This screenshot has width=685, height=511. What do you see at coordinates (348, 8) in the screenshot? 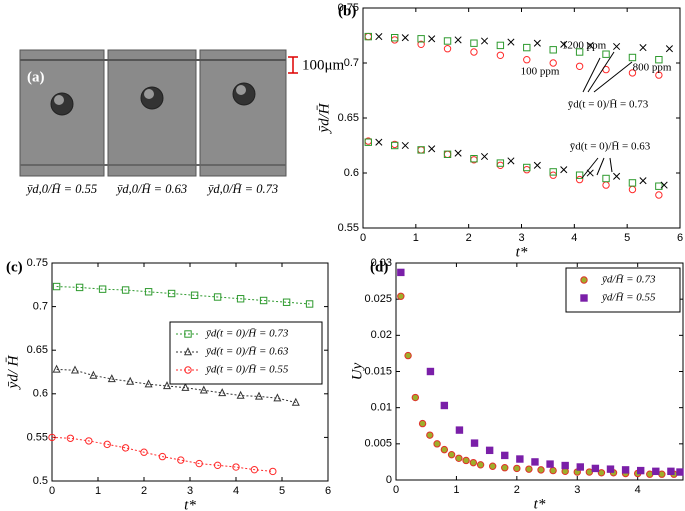
I see `y-tick-label: 0.75` at bounding box center [348, 8].